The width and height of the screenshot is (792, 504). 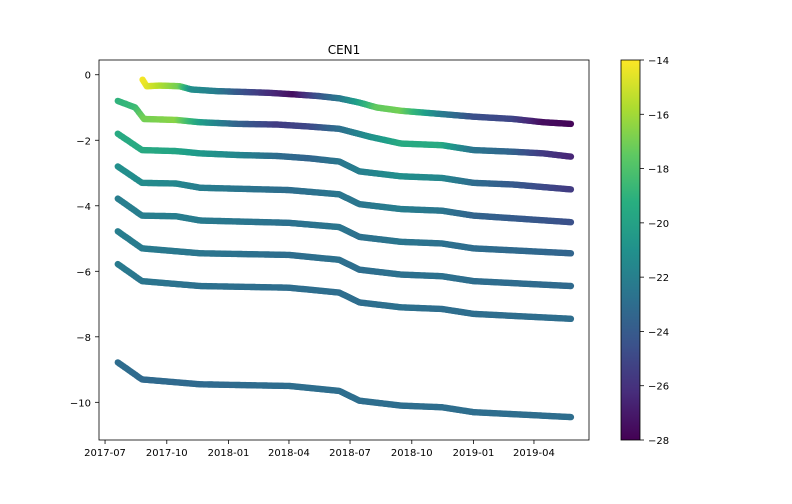 What do you see at coordinates (654, 251) in the screenshot?
I see `colorbar-axis: −14 −16 −18 −20 −22 −24 −26 −28` at bounding box center [654, 251].